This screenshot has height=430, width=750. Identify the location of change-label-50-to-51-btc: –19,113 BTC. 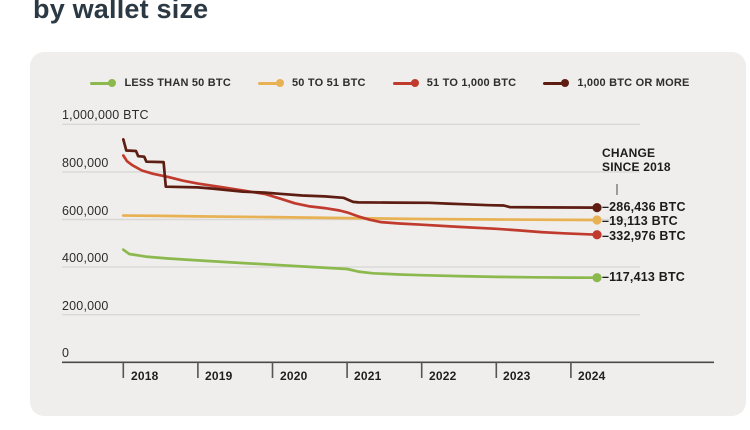
(640, 220).